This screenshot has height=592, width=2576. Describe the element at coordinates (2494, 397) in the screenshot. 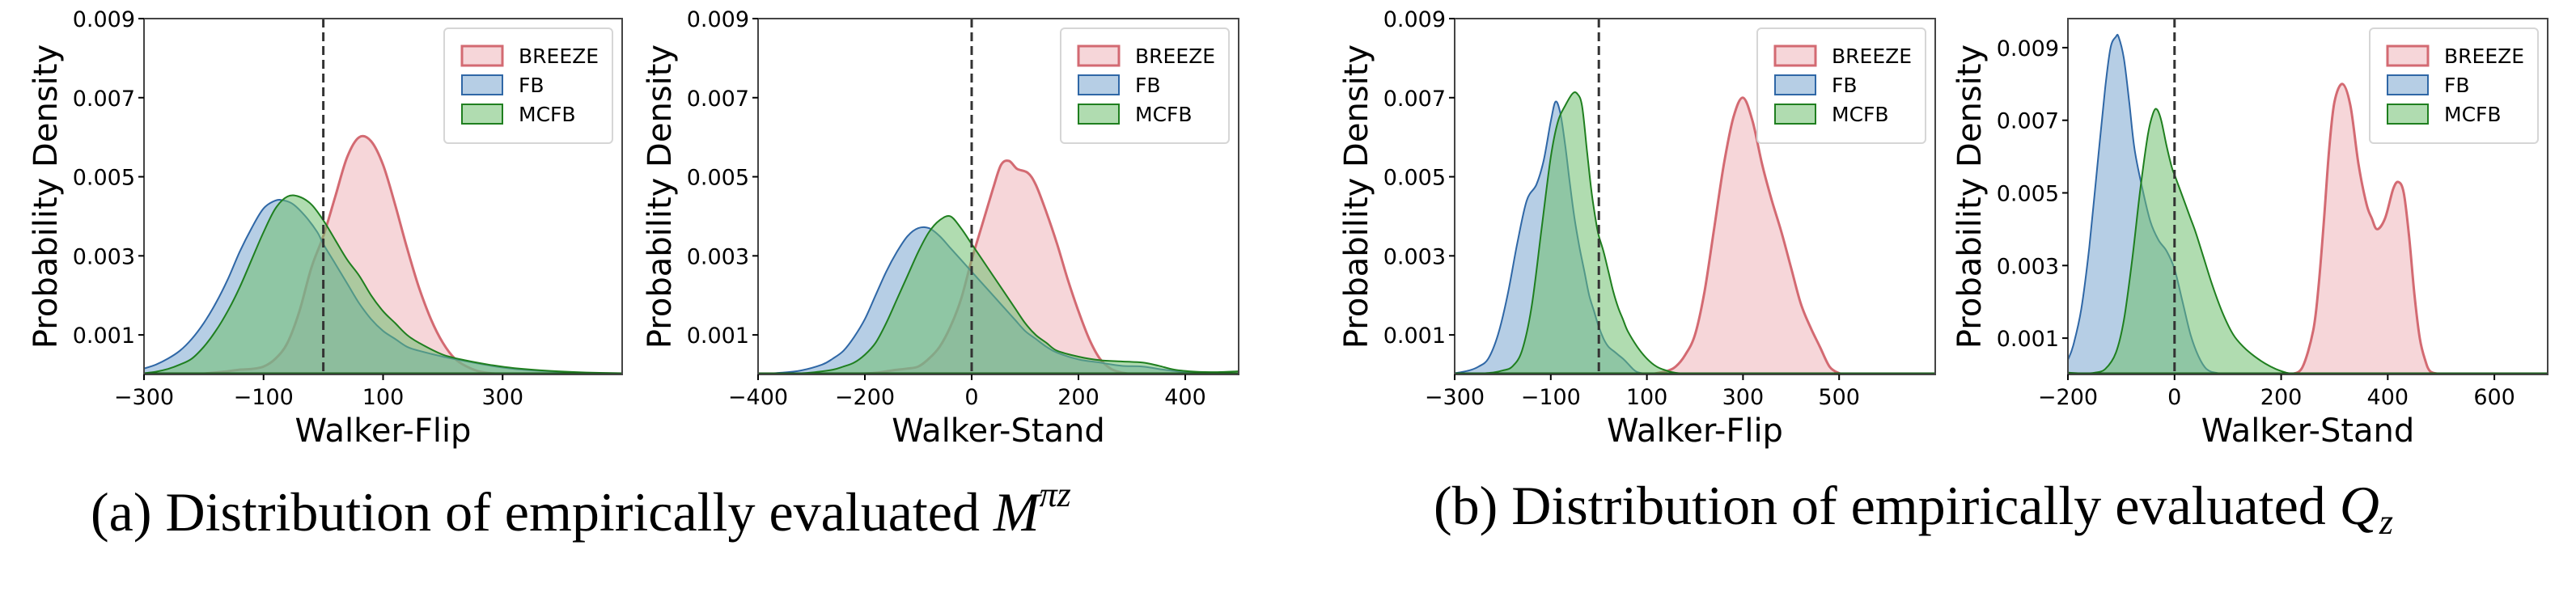

I see `x-tick-label: 600` at that location.